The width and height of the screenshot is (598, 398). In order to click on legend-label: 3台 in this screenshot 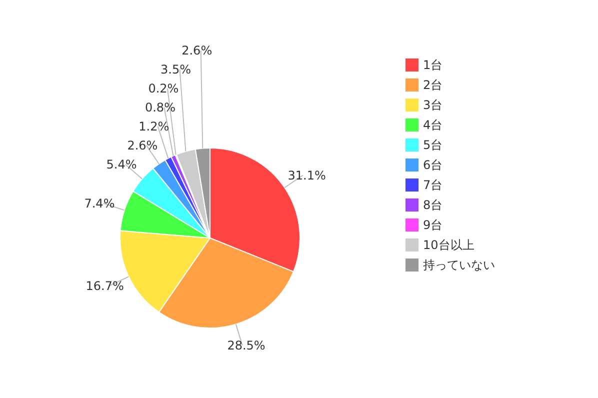, I will do `click(433, 105)`.